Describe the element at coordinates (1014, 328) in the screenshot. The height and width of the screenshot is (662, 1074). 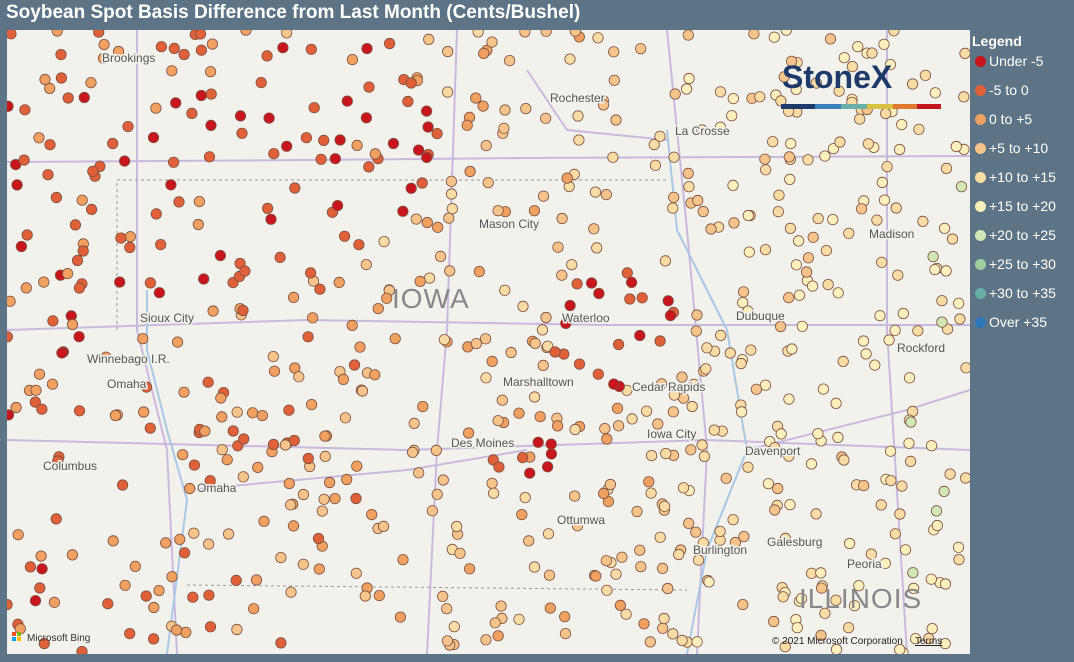
I see `legend-item: Over +35` at that location.